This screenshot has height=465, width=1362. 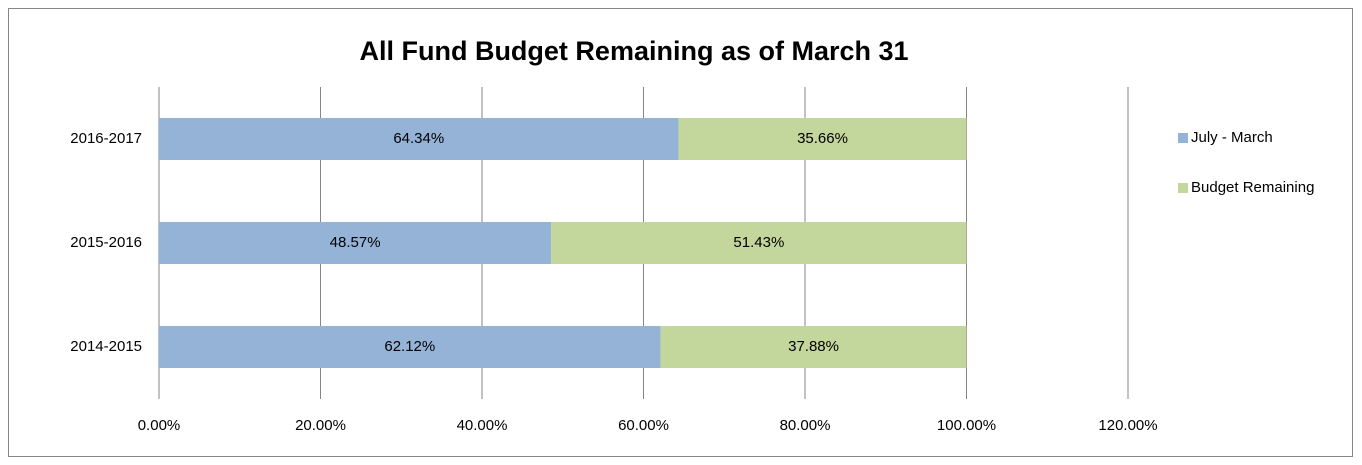 What do you see at coordinates (482, 425) in the screenshot?
I see `x-tick-label: 40.00%` at bounding box center [482, 425].